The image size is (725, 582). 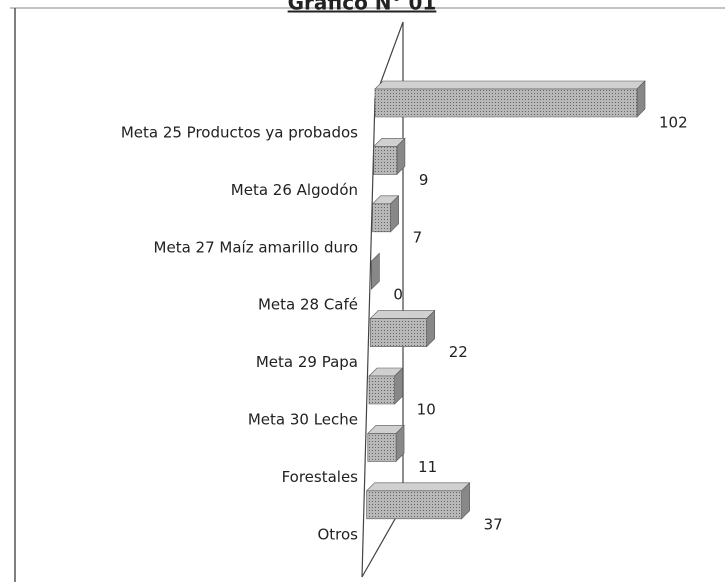 I want to click on category-label: Otros, so click(x=337, y=534).